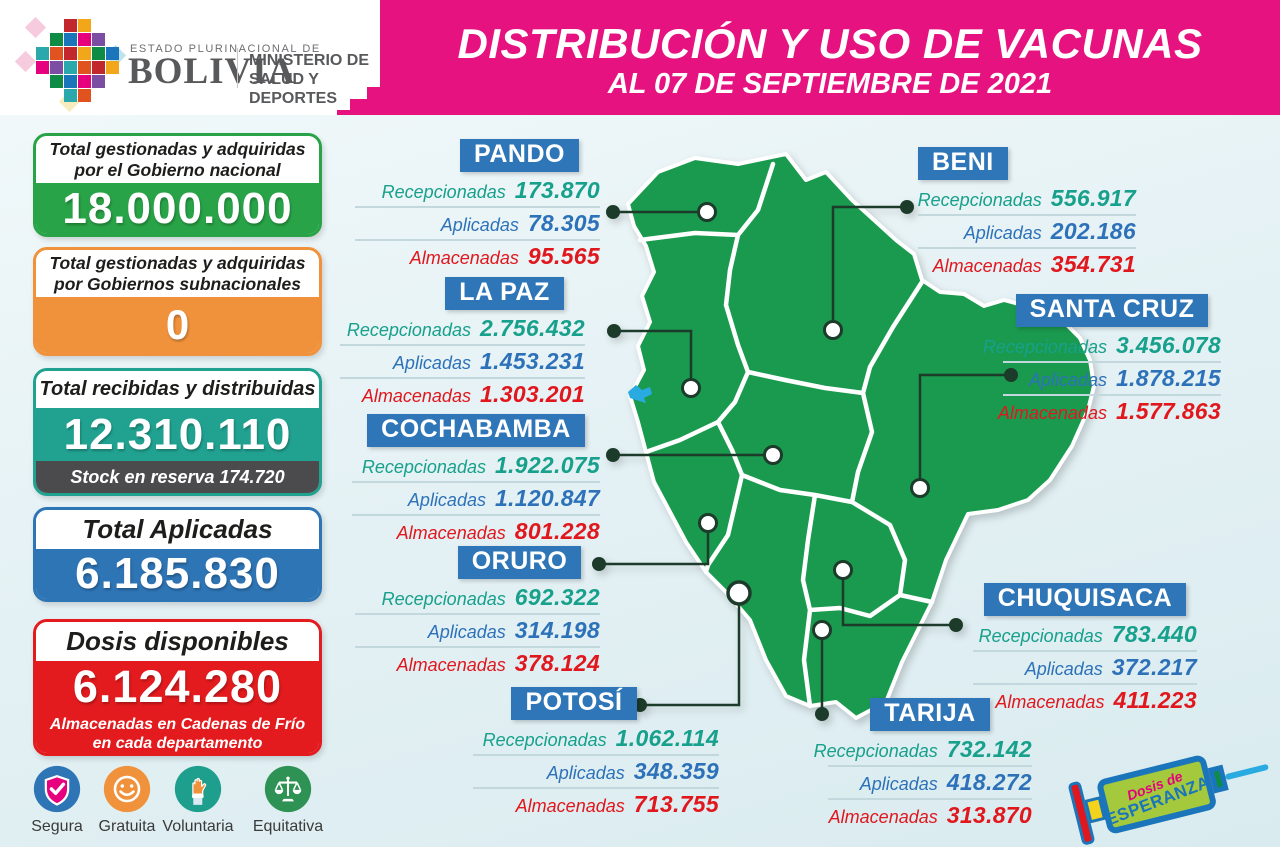  I want to click on ministry-line2: SALUD Y DEPORTES, so click(293, 89).